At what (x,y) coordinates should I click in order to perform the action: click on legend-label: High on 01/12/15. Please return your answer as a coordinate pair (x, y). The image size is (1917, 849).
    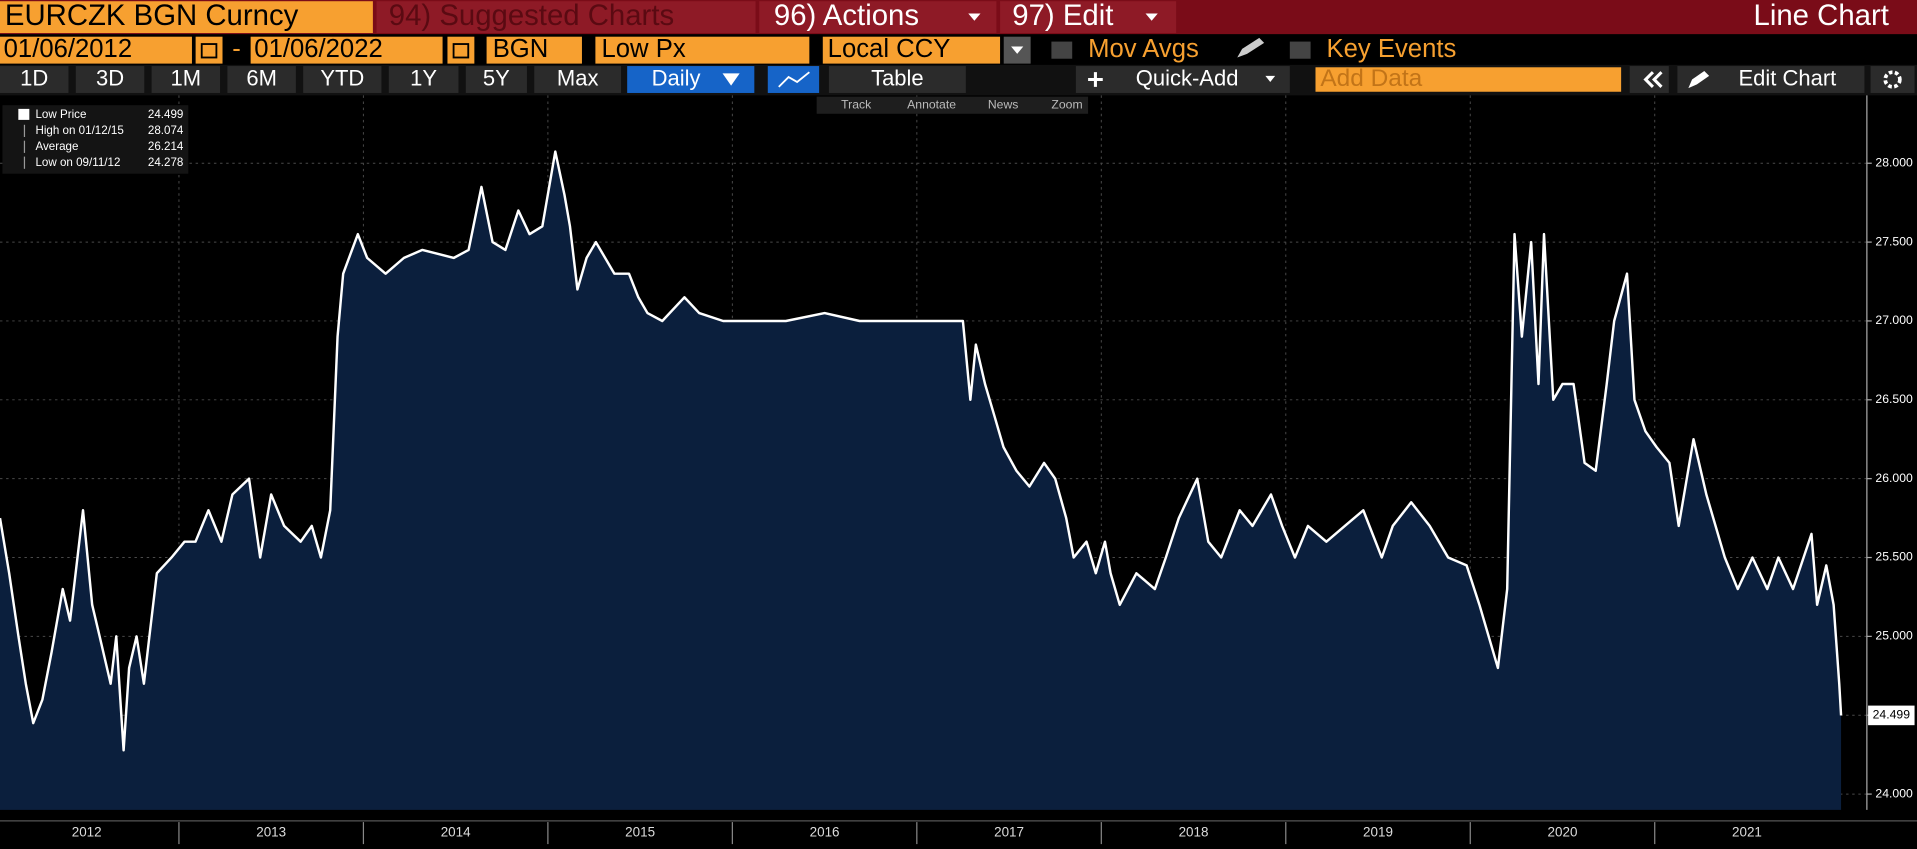
    Looking at the image, I should click on (79, 130).